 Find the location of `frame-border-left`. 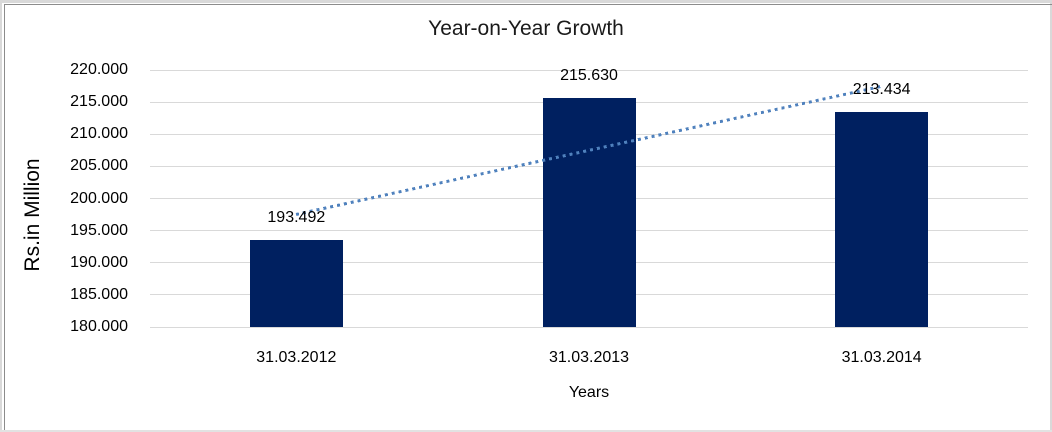

frame-border-left is located at coordinates (1, 216).